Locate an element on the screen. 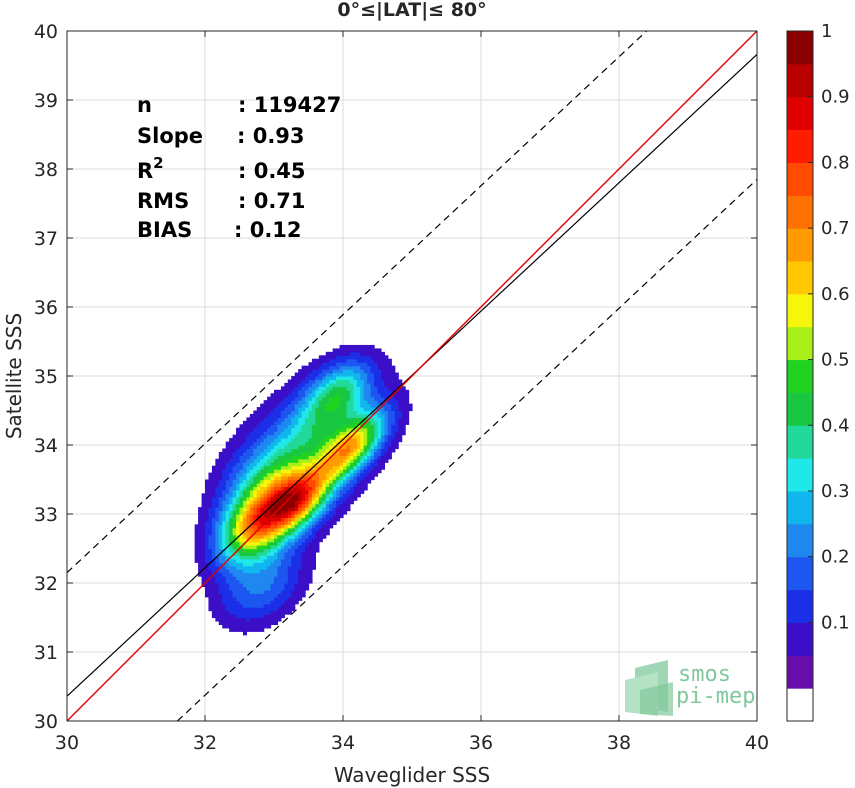 This screenshot has width=855, height=788. density-cell-1995 is located at coordinates (231, 526).